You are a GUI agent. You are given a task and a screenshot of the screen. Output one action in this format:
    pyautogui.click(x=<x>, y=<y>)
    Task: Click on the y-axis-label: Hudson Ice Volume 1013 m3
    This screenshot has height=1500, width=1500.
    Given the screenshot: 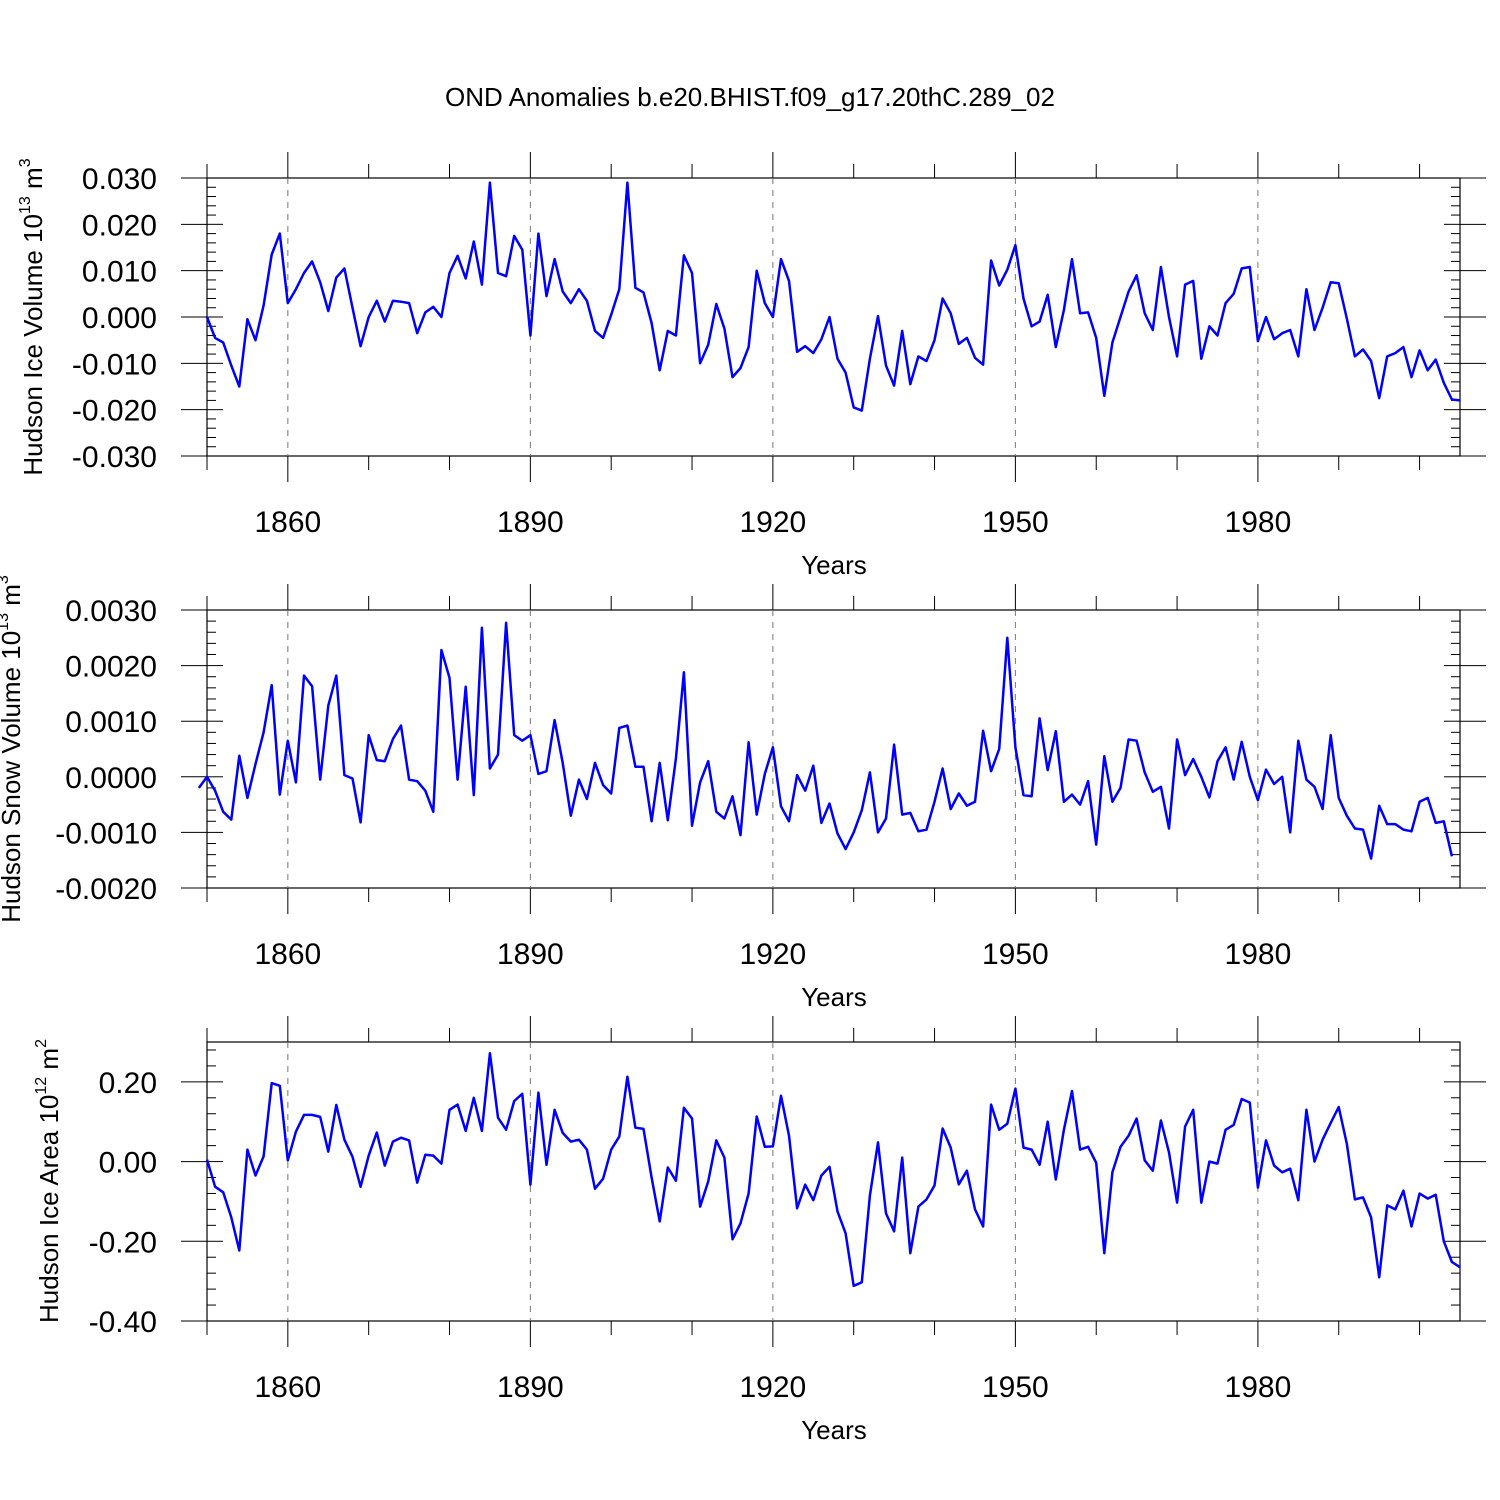 What is the action you would take?
    pyautogui.click(x=32, y=316)
    